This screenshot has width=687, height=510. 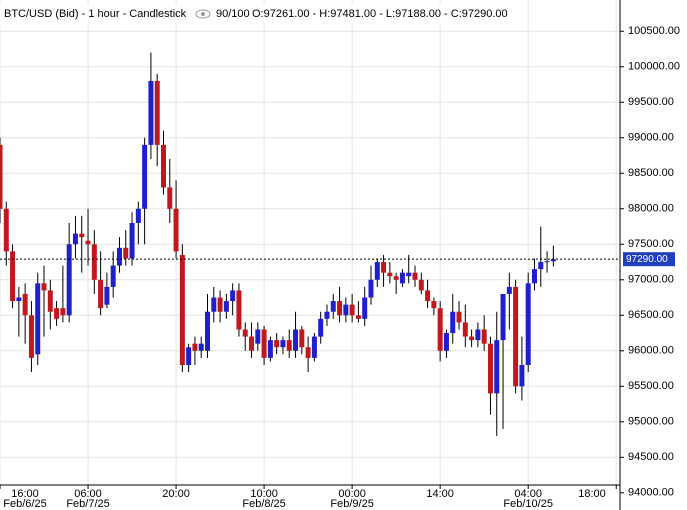 What do you see at coordinates (176, 494) in the screenshot?
I see `x-tick-label: 20:00` at bounding box center [176, 494].